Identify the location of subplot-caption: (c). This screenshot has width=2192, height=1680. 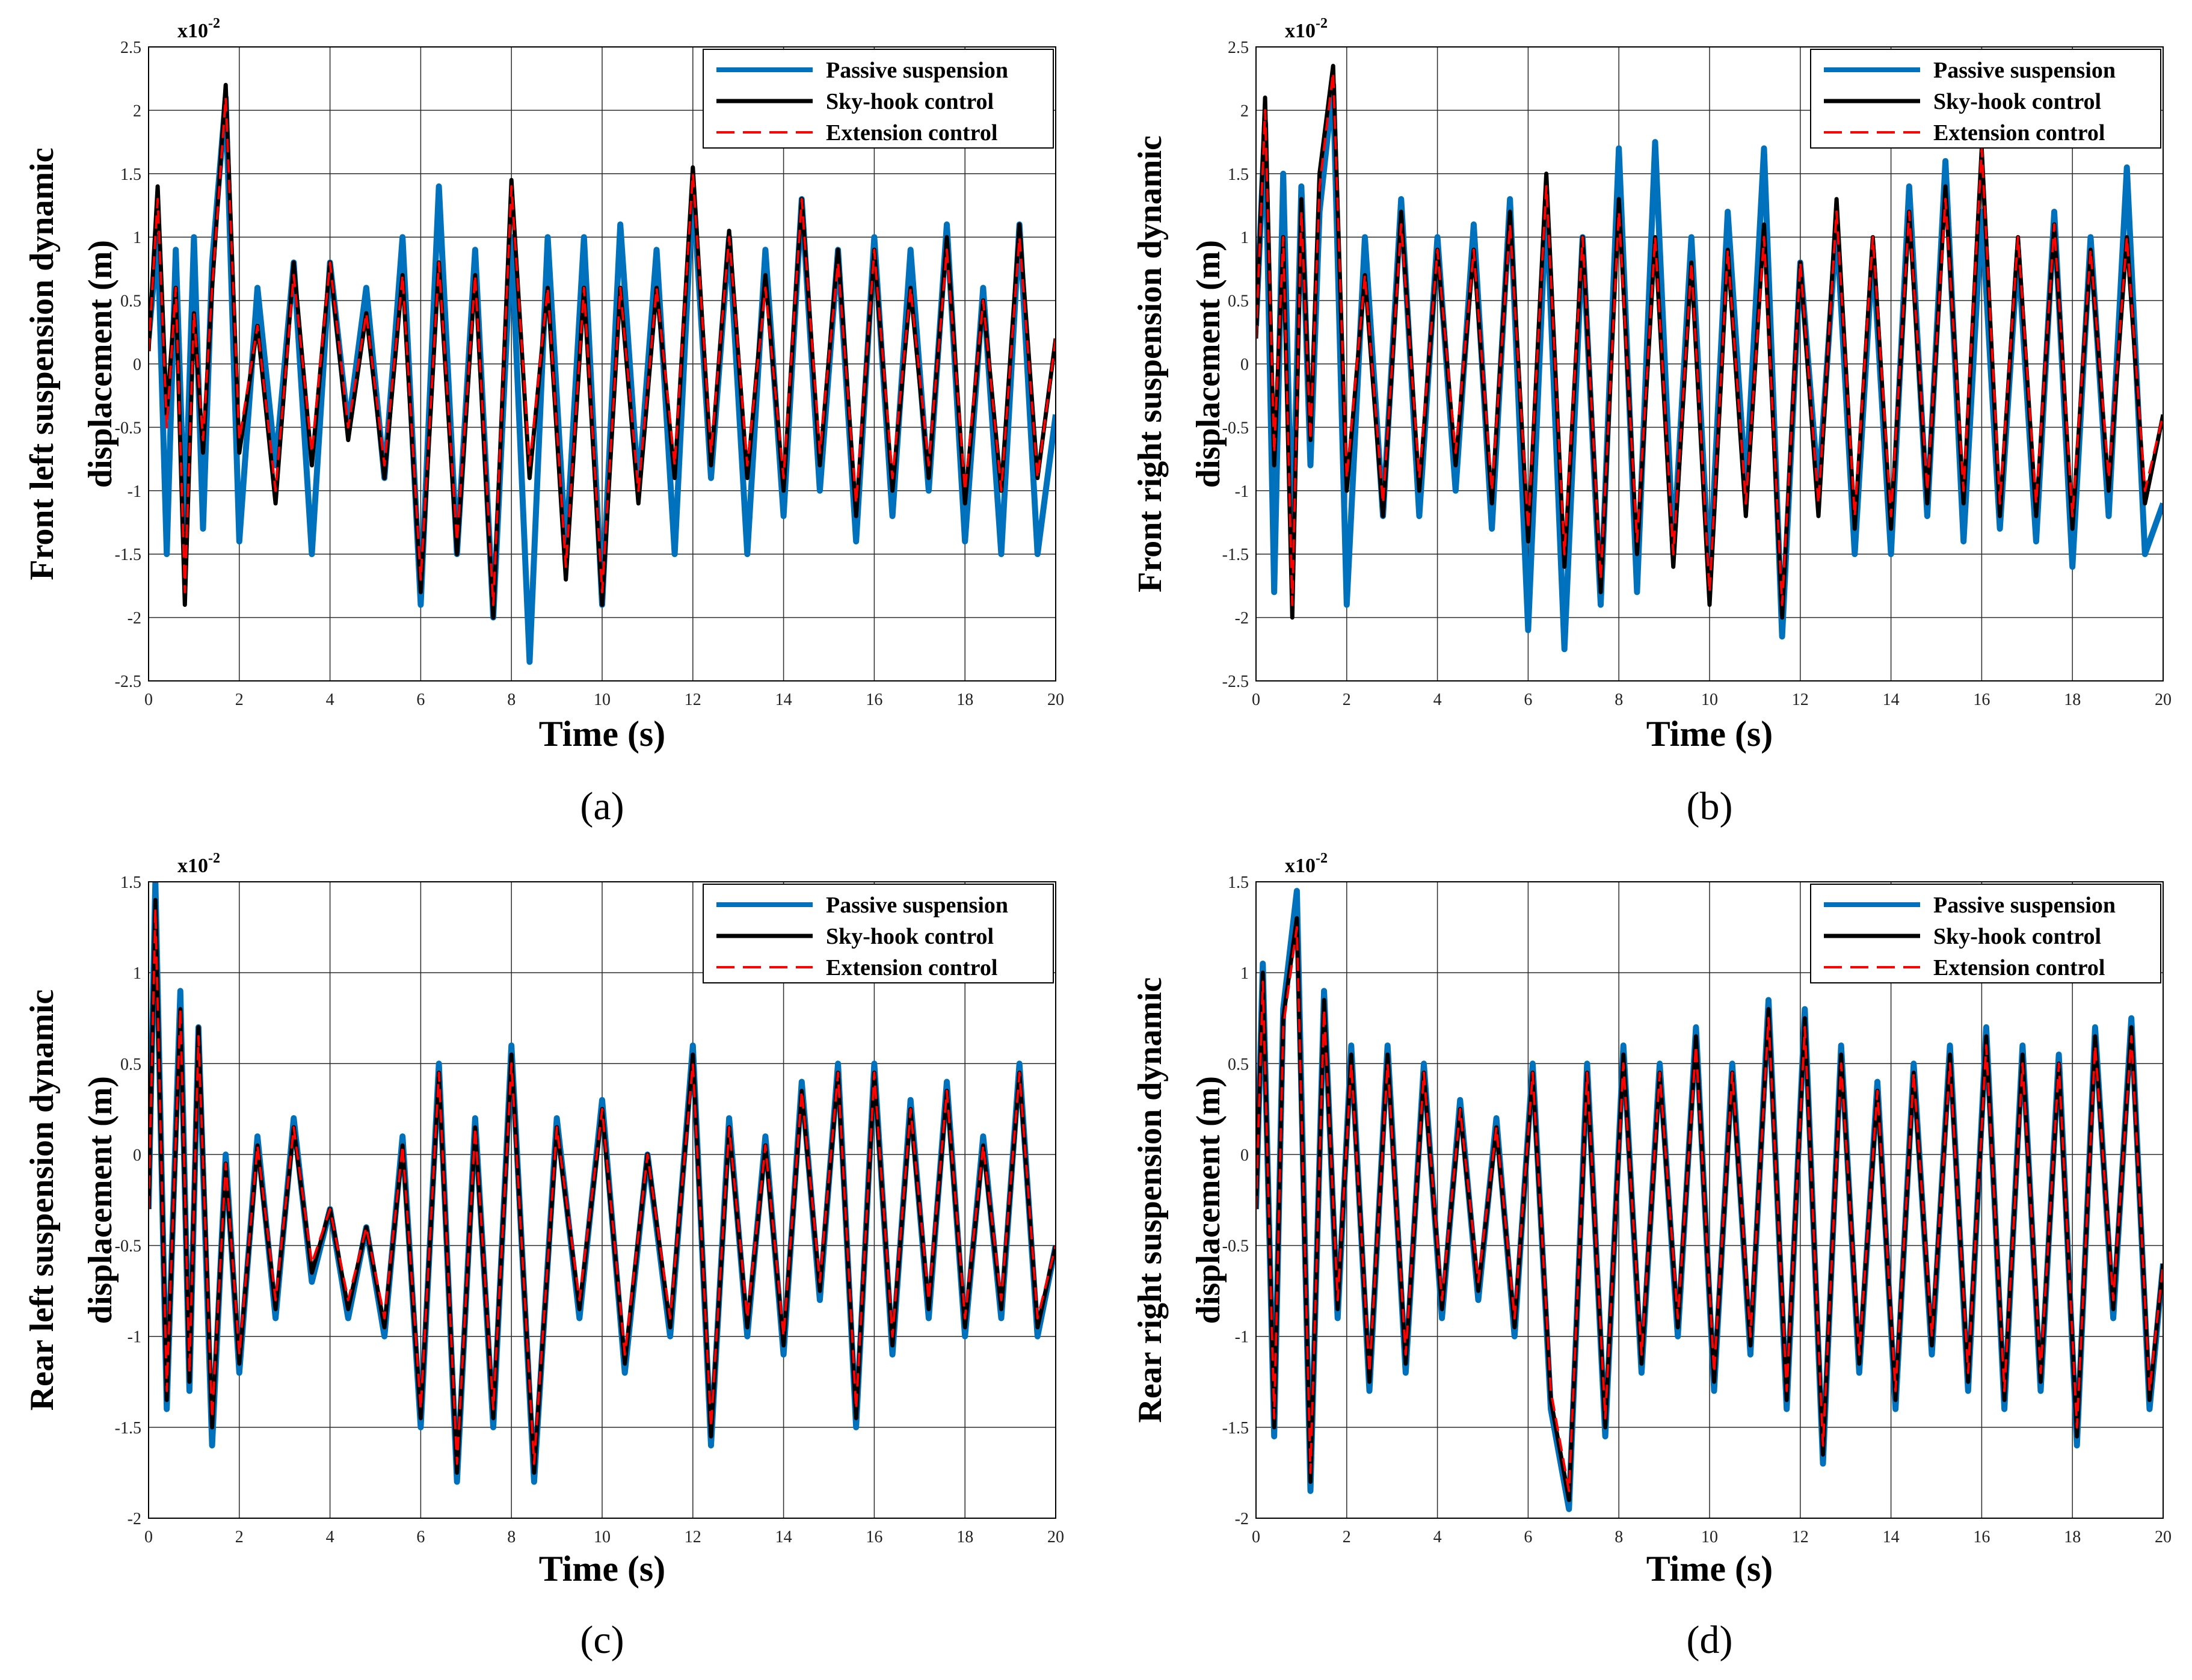
(602, 1640).